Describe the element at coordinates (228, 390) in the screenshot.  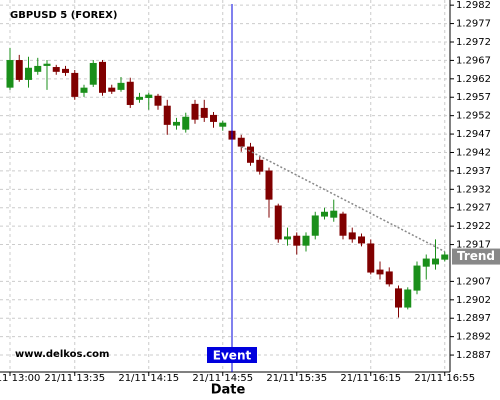
I see `x-axis-label: Date` at that location.